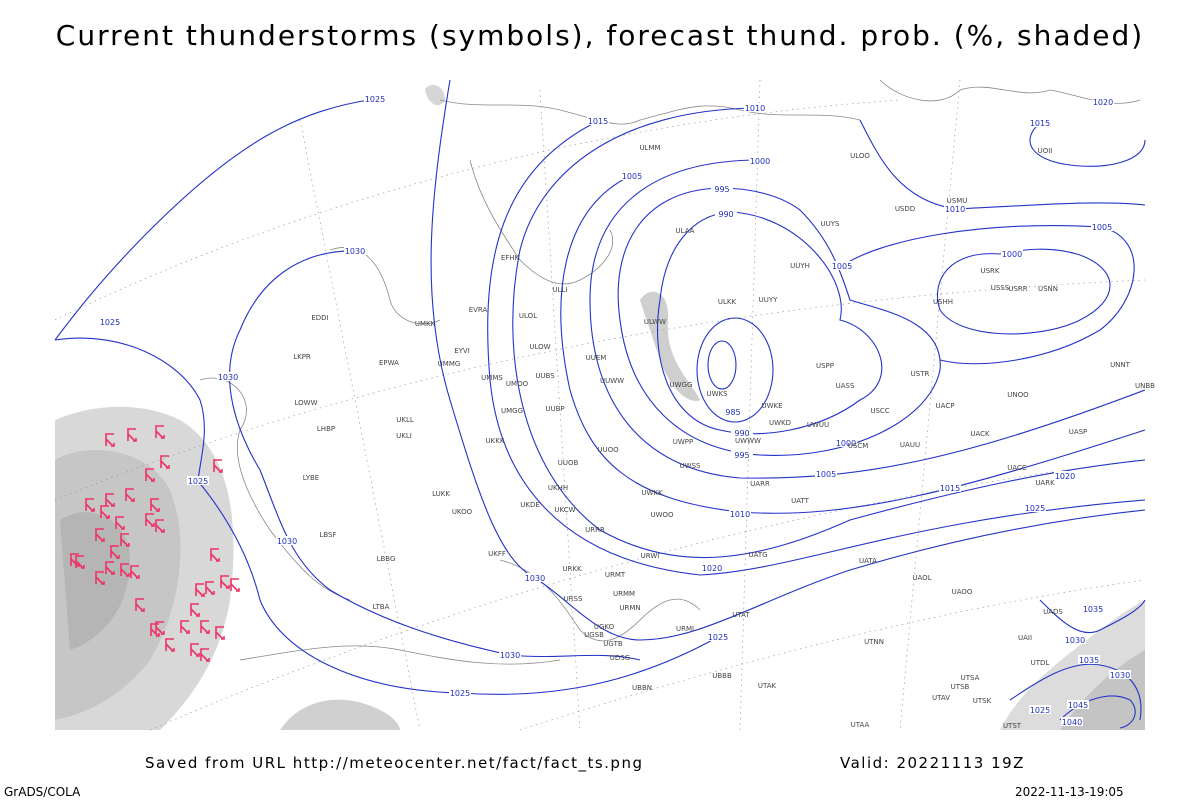 Image resolution: width=1200 pixels, height=800 pixels. What do you see at coordinates (1078, 705) in the screenshot?
I see `isobar-label: 1045` at bounding box center [1078, 705].